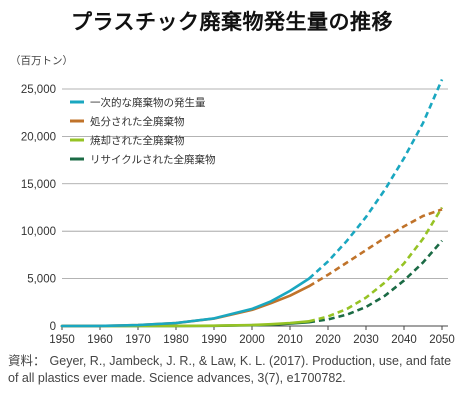  Describe the element at coordinates (138, 340) in the screenshot. I see `x-tick-label: 1970` at that location.